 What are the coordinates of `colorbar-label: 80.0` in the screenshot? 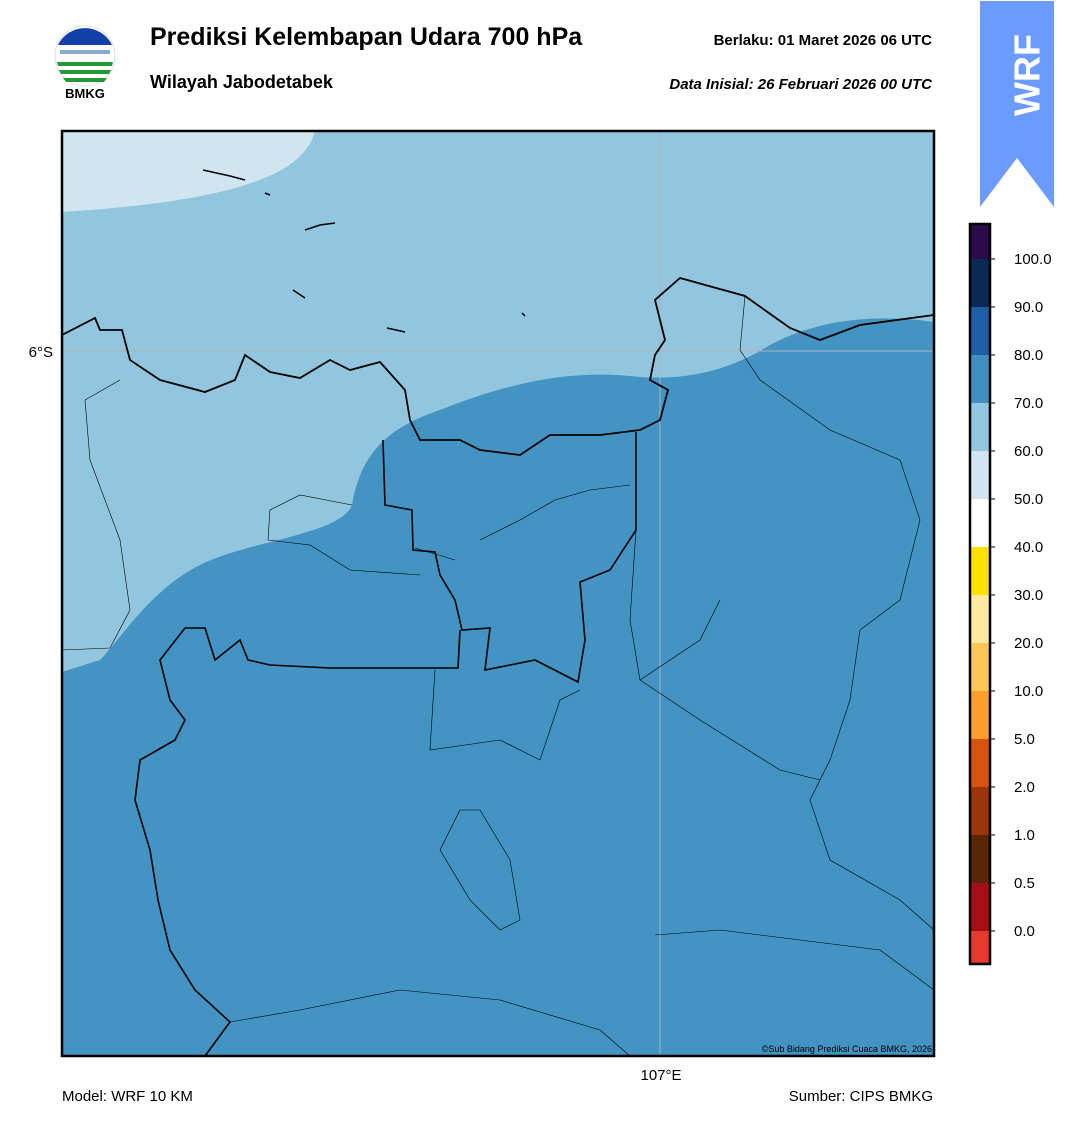 It's located at (1028, 355).